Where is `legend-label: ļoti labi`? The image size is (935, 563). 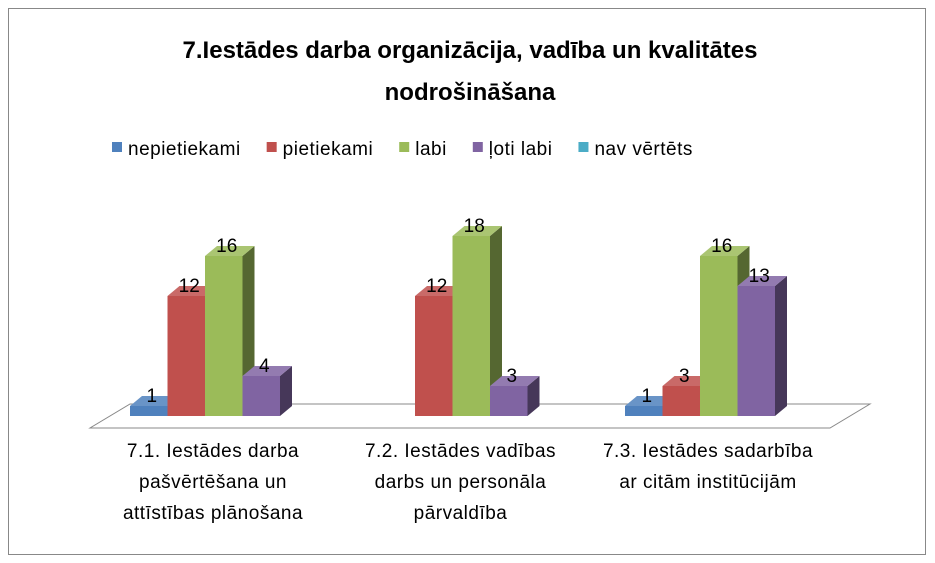 legend-label: ļoti labi is located at coordinates (521, 149).